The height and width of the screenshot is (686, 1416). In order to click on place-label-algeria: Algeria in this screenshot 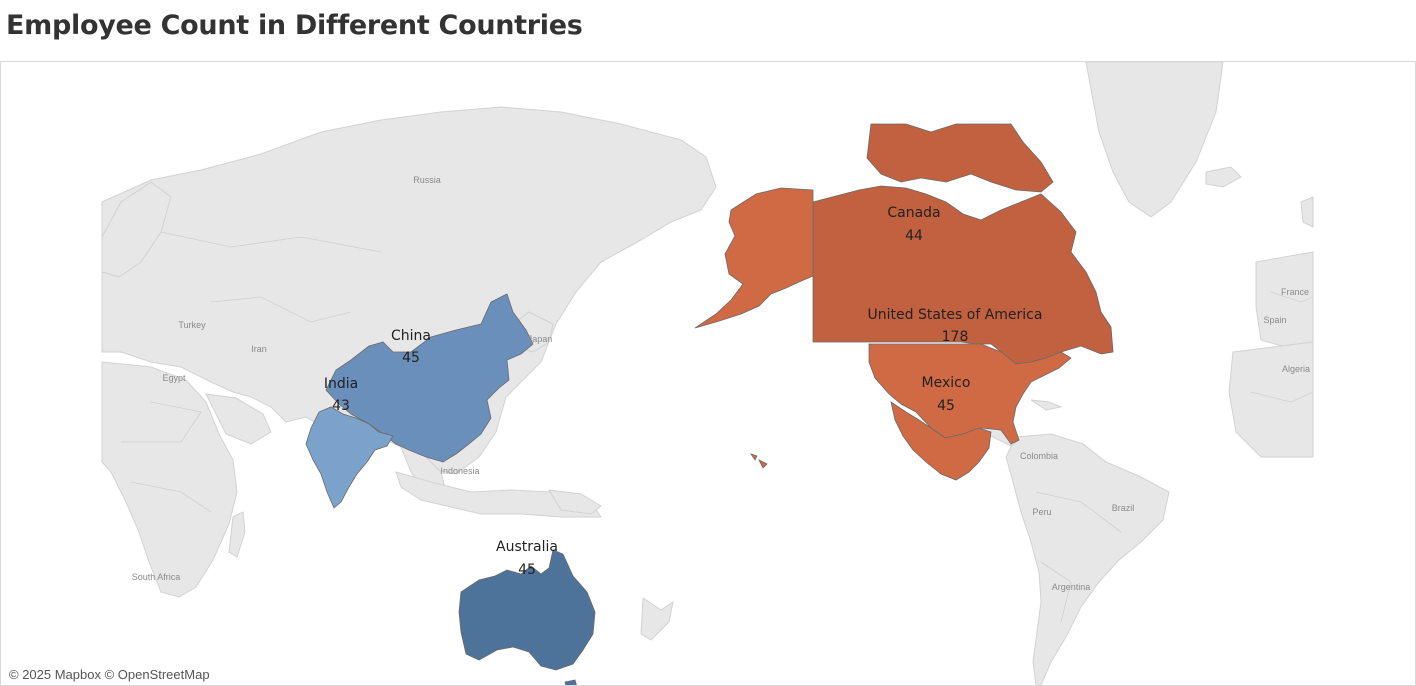, I will do `click(1296, 369)`.